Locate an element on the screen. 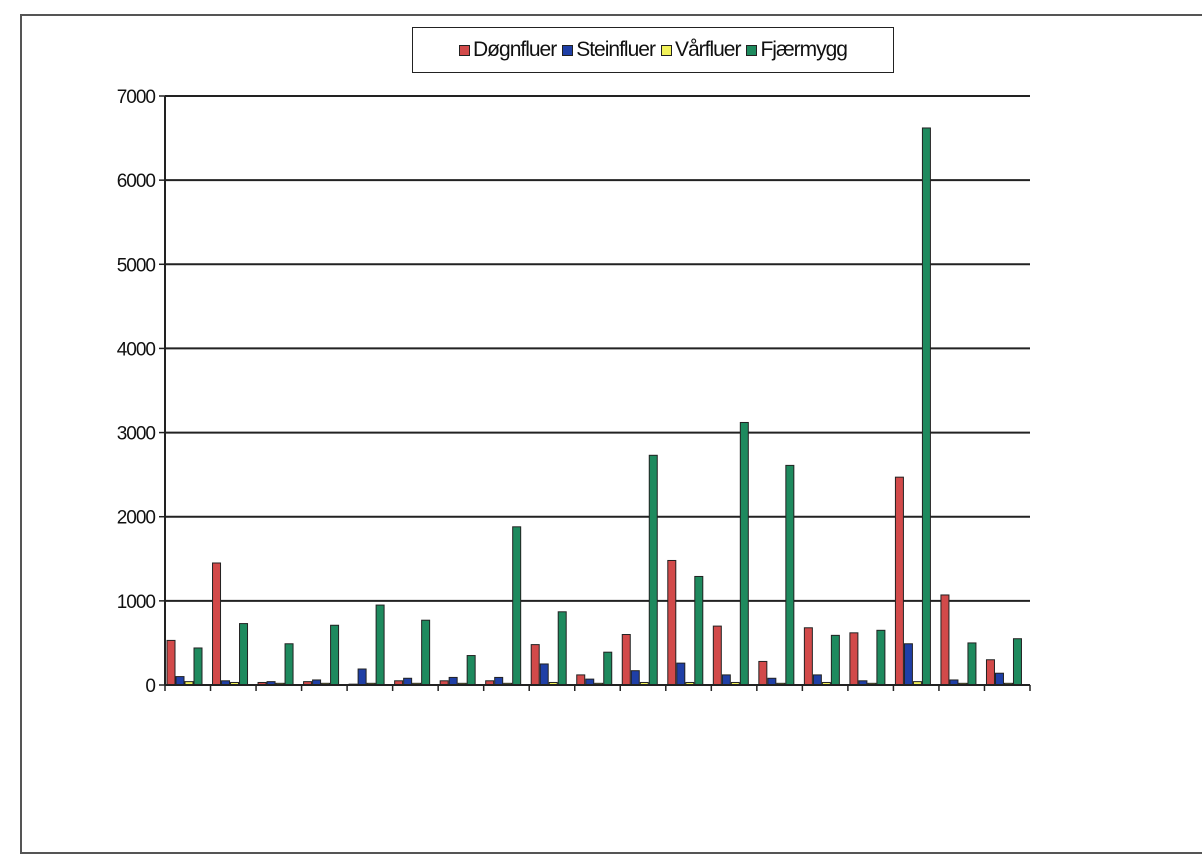 This screenshot has height=854, width=1202. y-tick-label-5000: 5000 is located at coordinates (136, 265).